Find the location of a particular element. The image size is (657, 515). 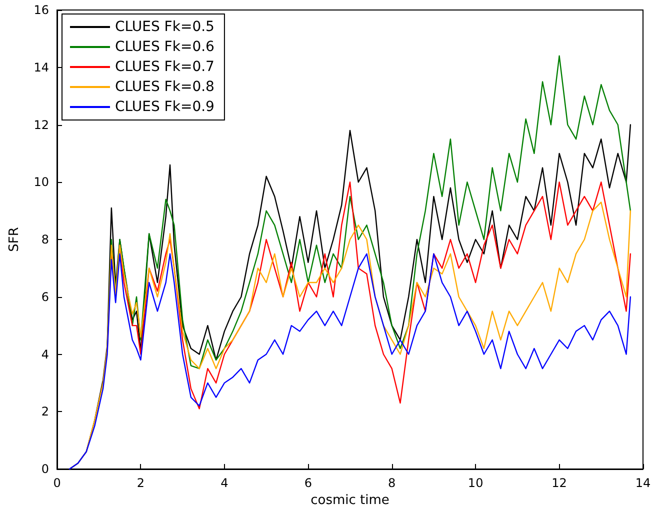

y-tick-label: 0 is located at coordinates (45, 469).